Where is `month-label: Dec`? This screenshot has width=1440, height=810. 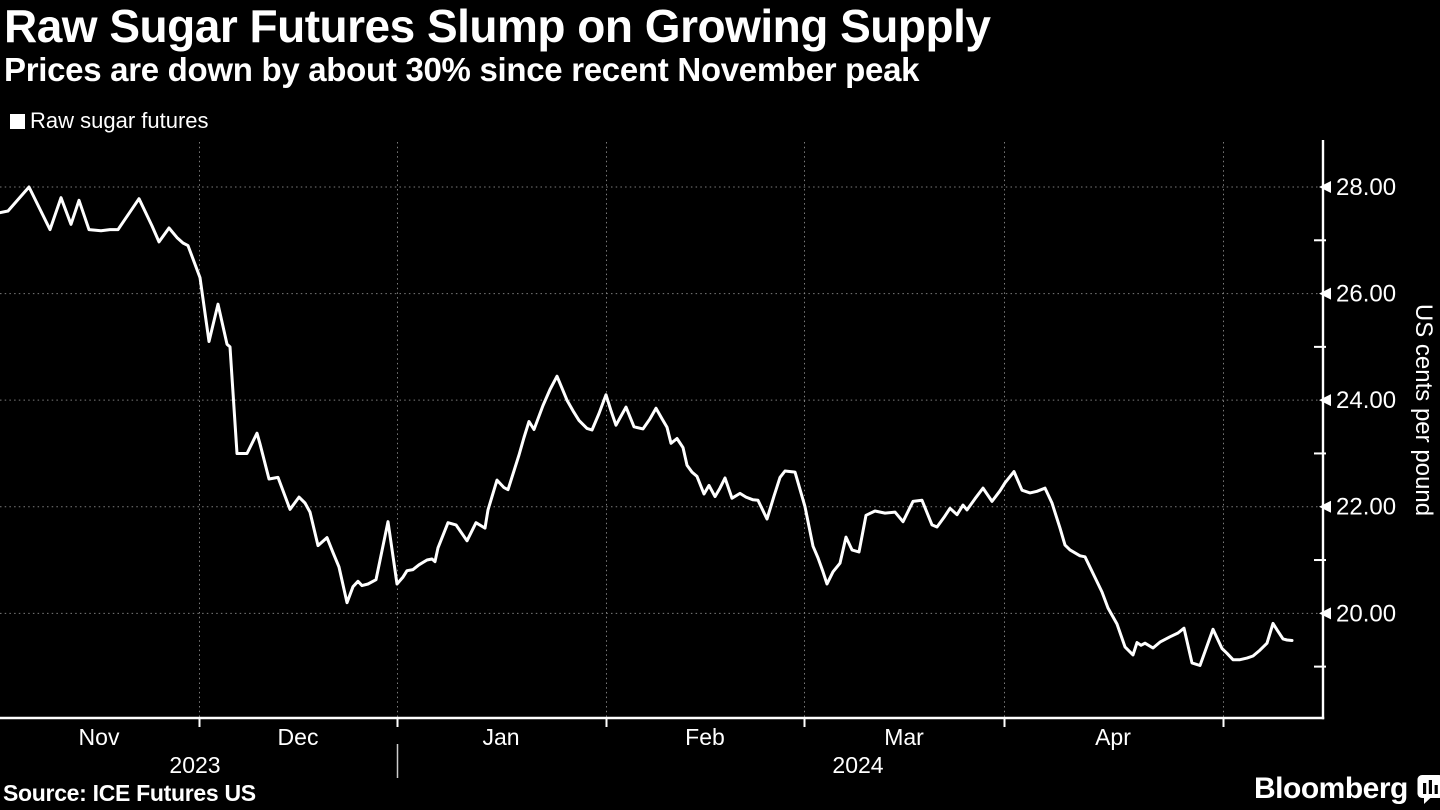 month-label: Dec is located at coordinates (298, 737).